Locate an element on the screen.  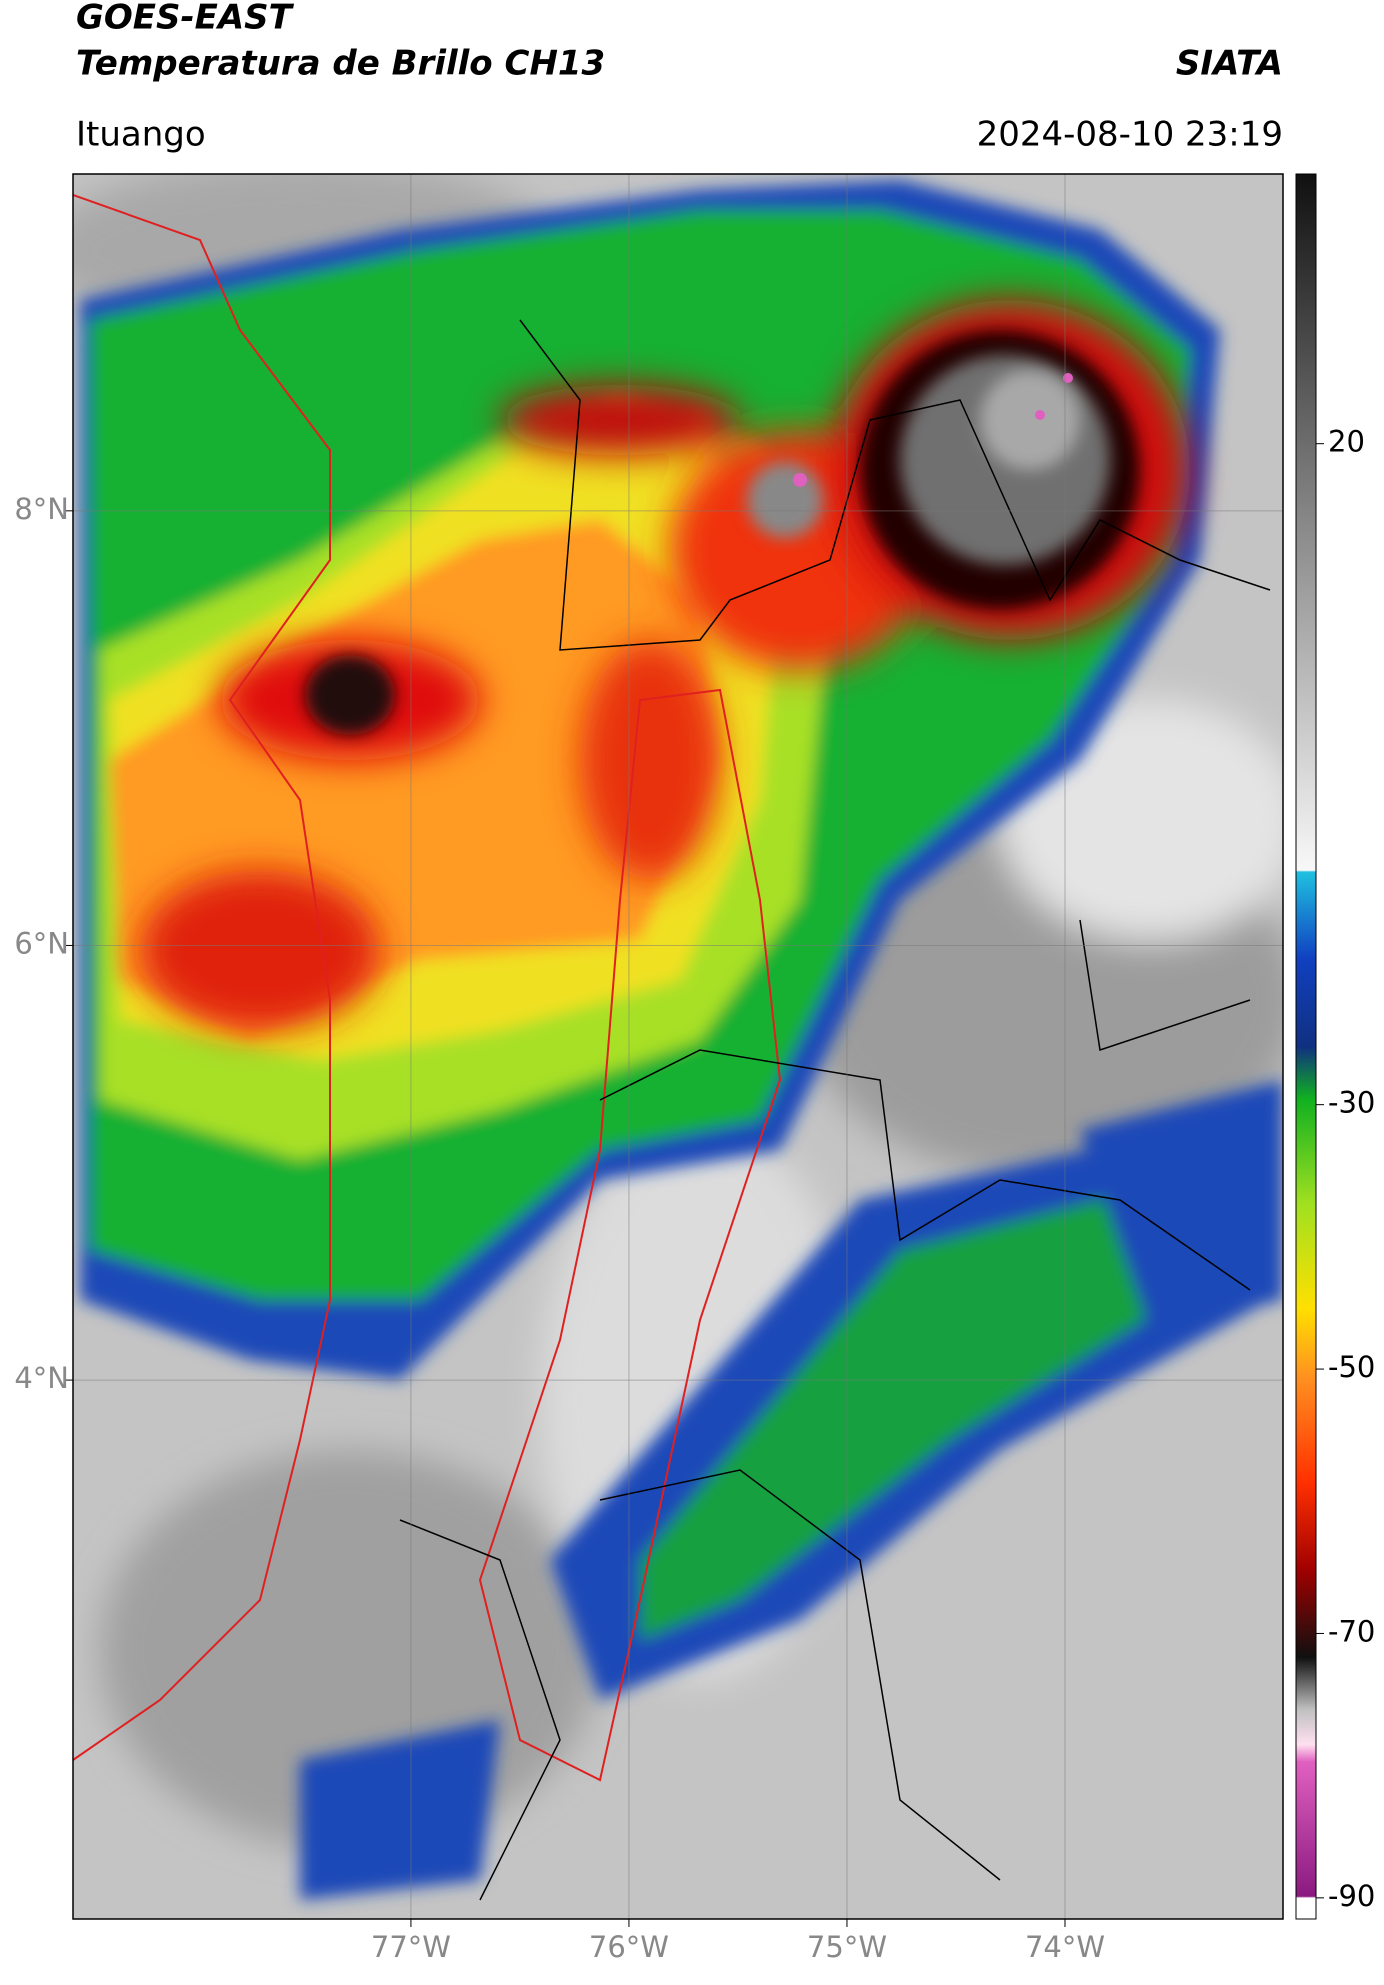
colorbar-tick-label: -90 is located at coordinates (1351, 1896).